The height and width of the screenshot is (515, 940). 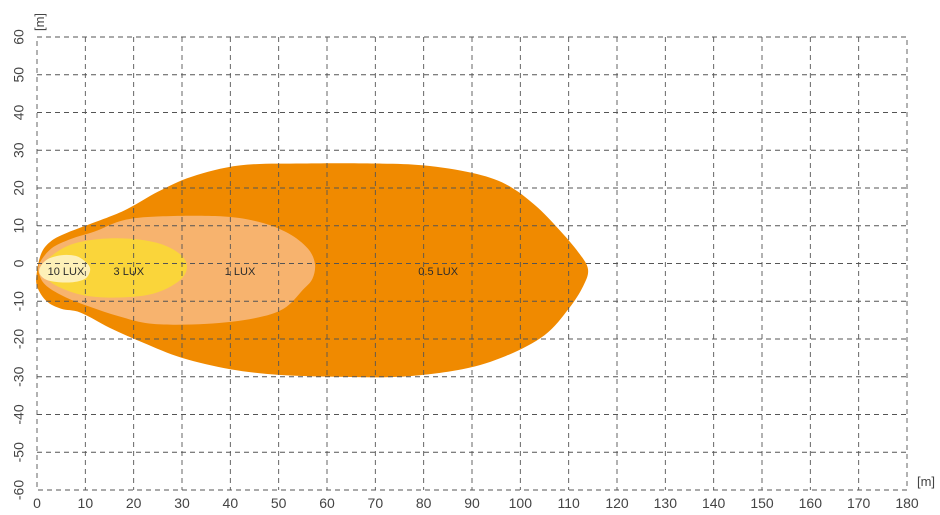 What do you see at coordinates (37, 503) in the screenshot?
I see `x-tick-label: 0` at bounding box center [37, 503].